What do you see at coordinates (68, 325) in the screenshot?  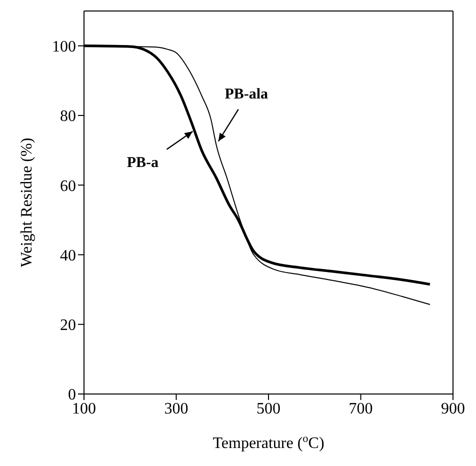 I see `y-tick-label: 20` at bounding box center [68, 325].